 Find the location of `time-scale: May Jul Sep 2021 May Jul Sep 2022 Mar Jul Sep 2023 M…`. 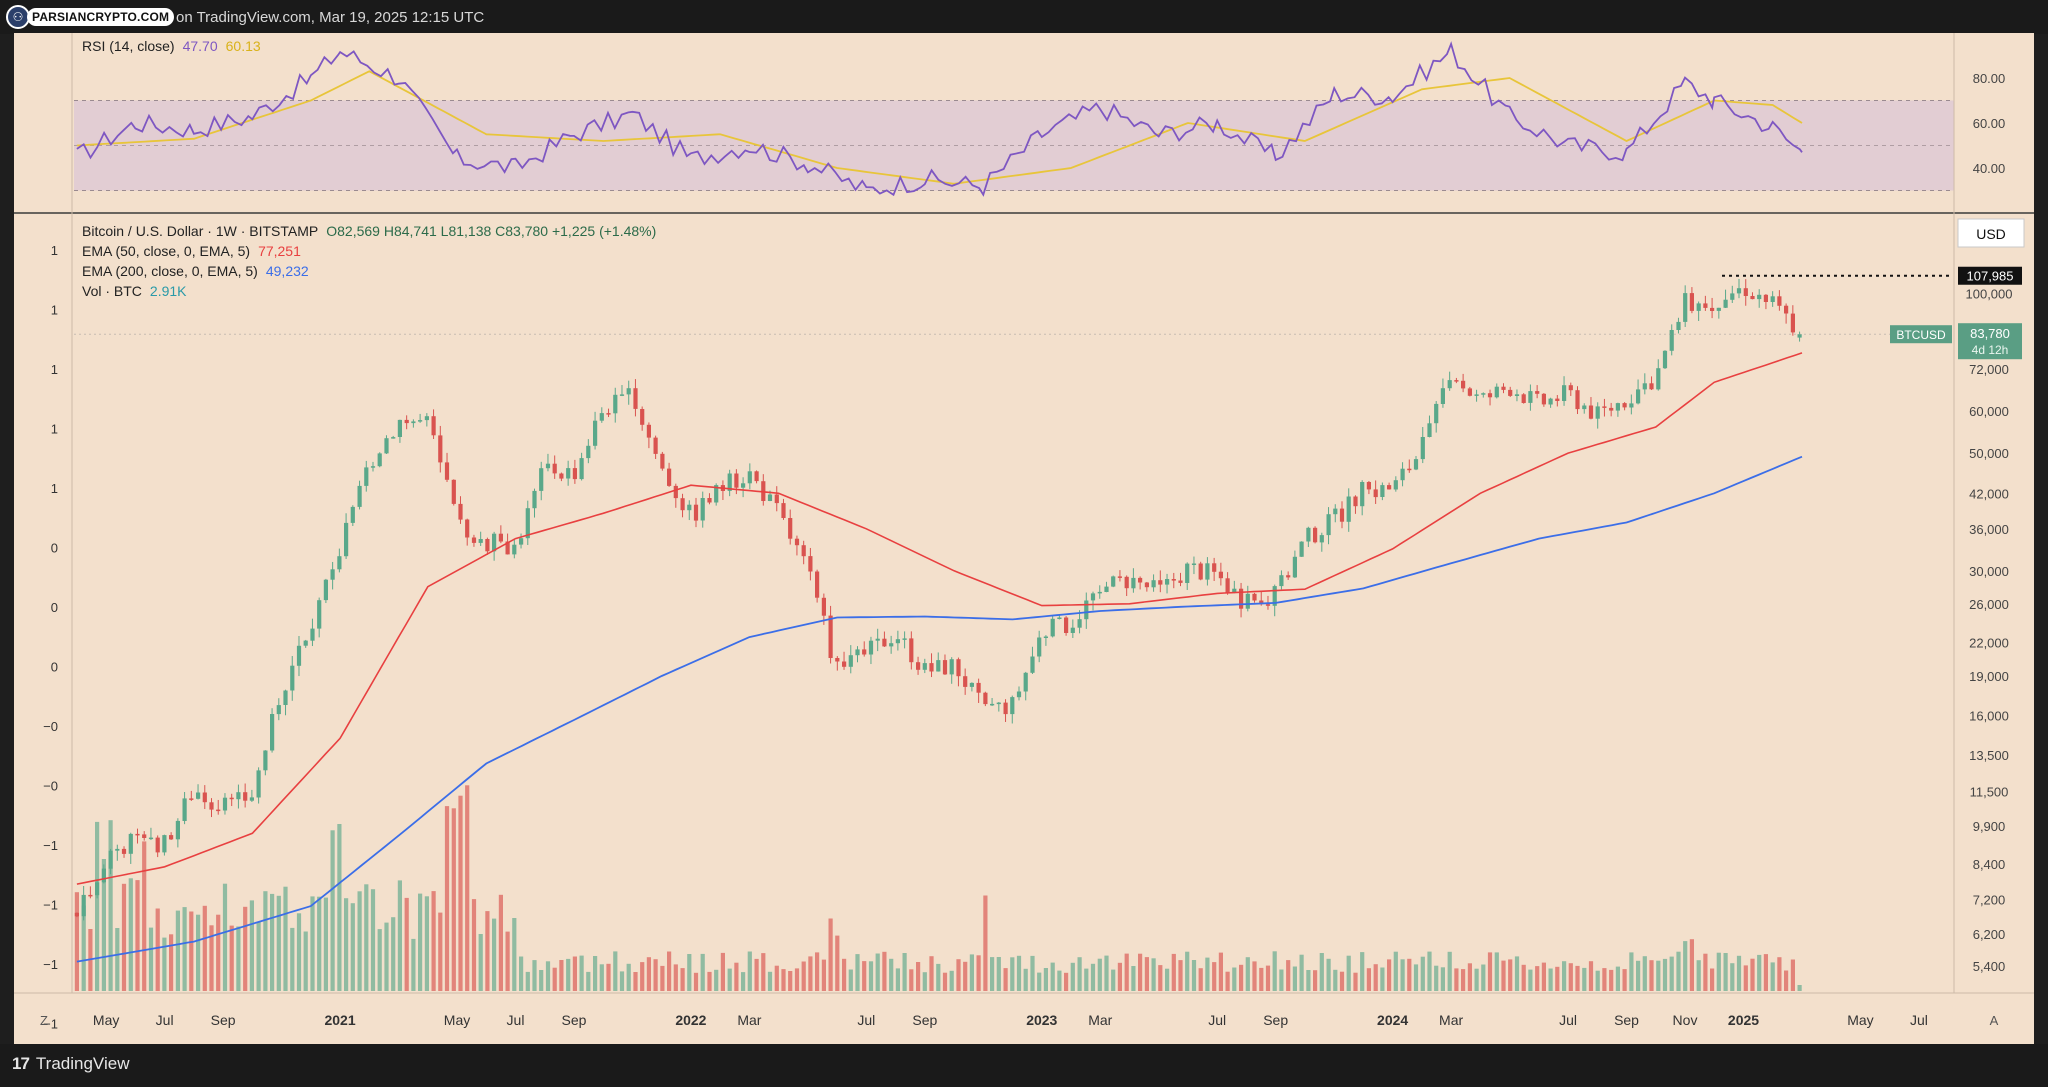

time-scale: May Jul Sep 2021 May Jul Sep 2022 Mar Jul Sep 2023 M… is located at coordinates (1024, 1010).